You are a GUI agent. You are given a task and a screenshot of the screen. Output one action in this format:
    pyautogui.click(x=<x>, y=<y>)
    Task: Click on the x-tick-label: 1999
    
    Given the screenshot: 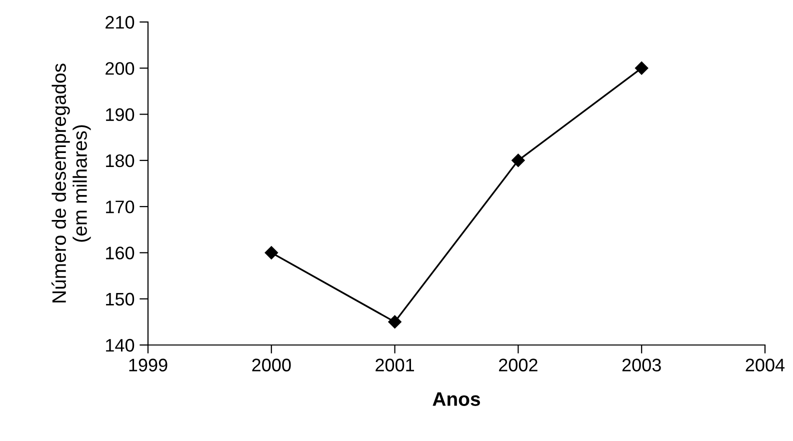 What is the action you would take?
    pyautogui.click(x=148, y=365)
    